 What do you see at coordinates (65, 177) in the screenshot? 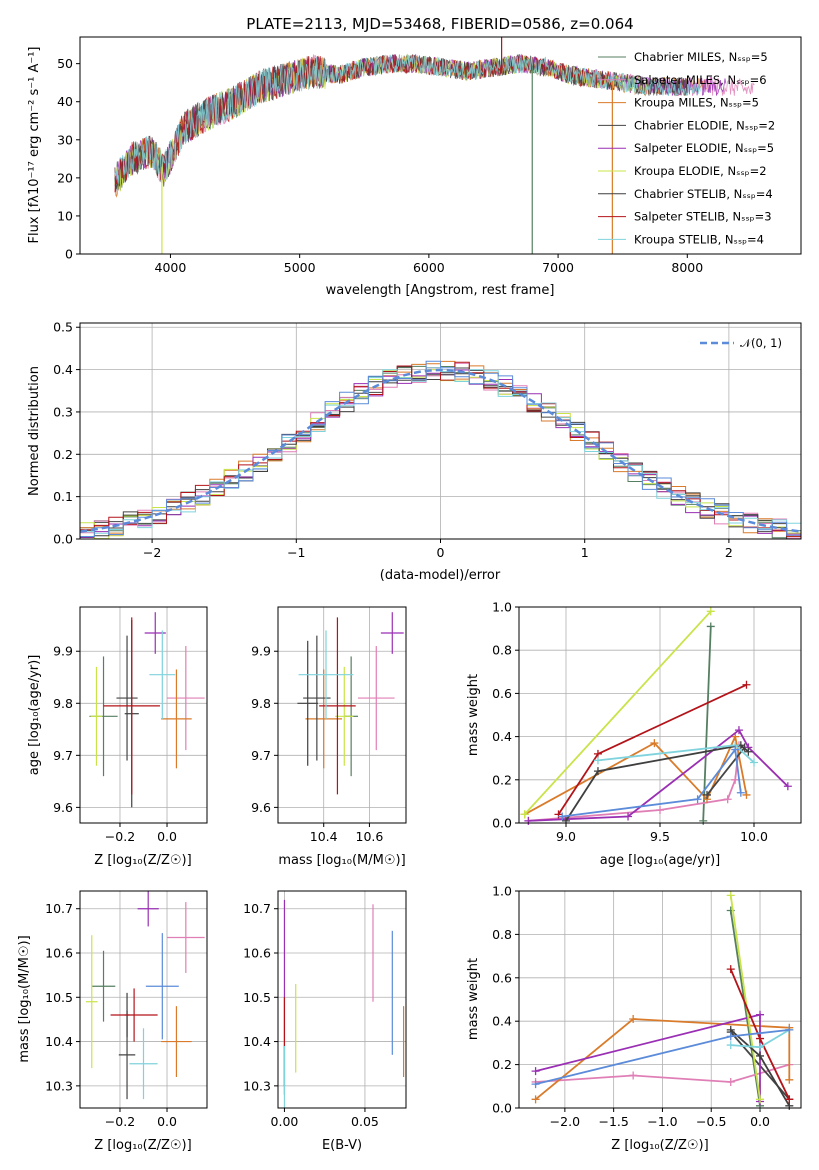
I see `spectrum-ytick-label: 20` at bounding box center [65, 177].